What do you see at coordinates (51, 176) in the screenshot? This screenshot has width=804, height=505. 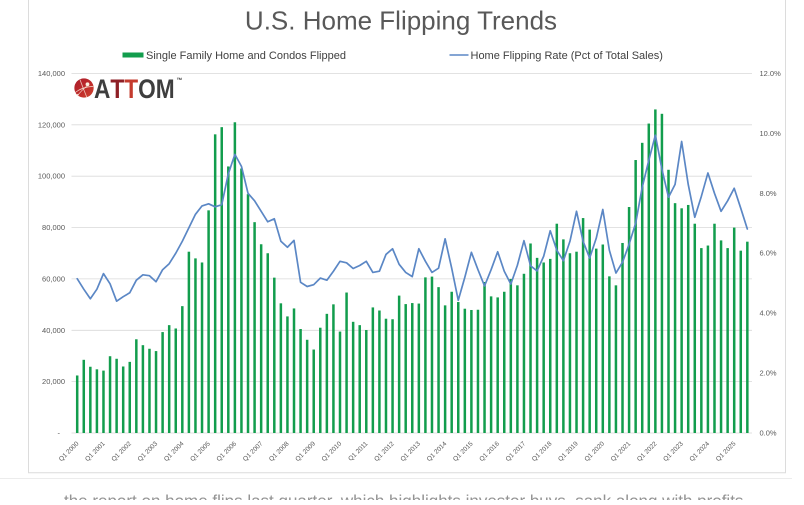 I see `svg-text: 100,000` at bounding box center [51, 176].